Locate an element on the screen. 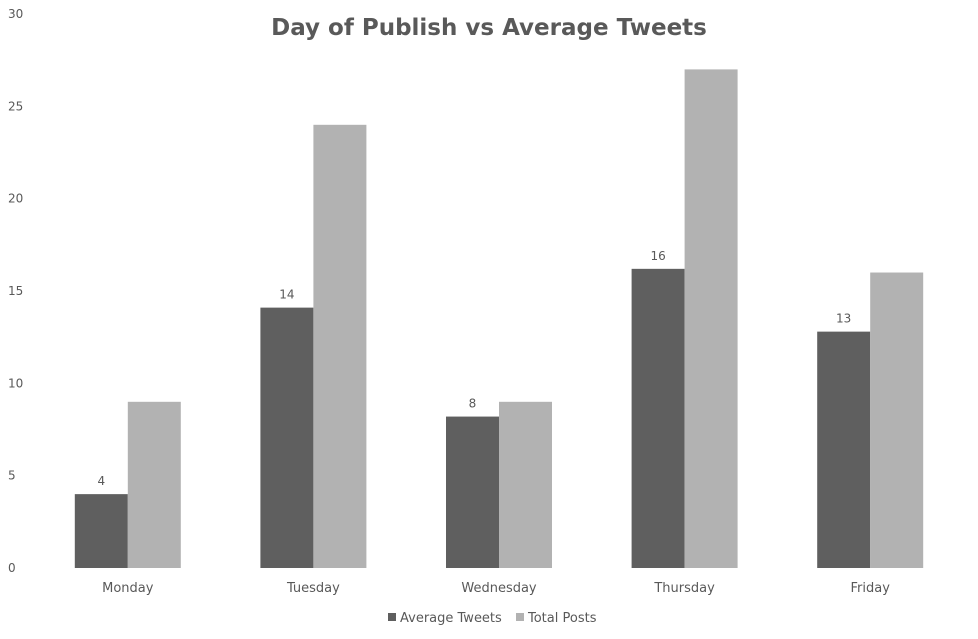 This screenshot has height=639, width=978. y-tick-label: 15 is located at coordinates (15, 291).